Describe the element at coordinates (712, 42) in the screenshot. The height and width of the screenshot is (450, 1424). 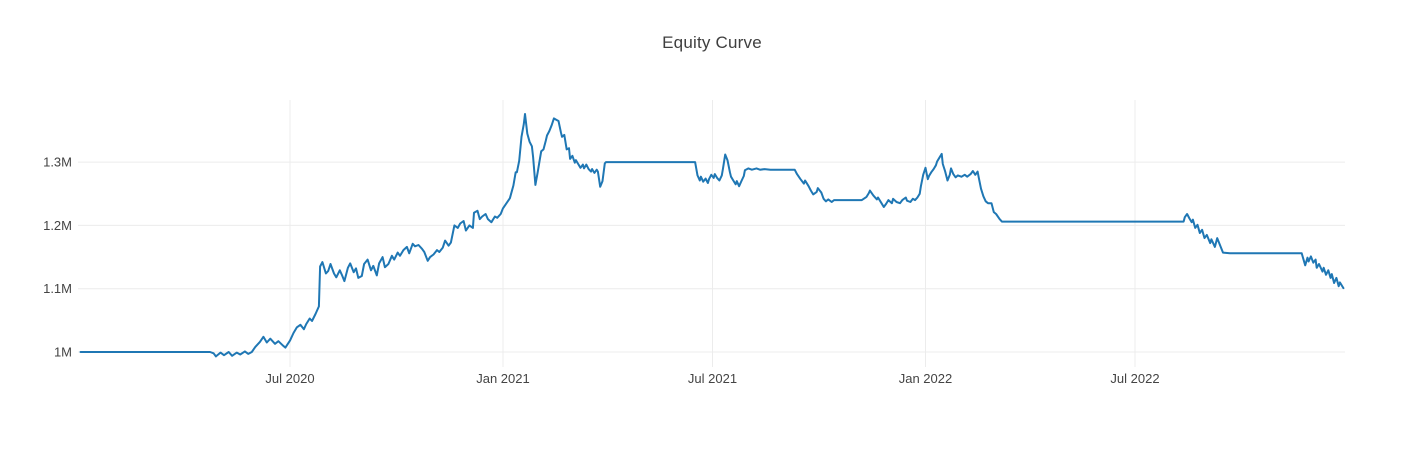
I see `chart-title: Equity Curve` at that location.